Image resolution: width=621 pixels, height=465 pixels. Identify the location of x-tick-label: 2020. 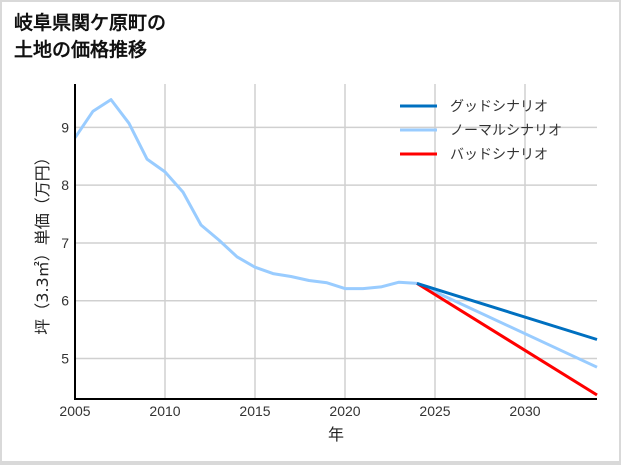
(344, 411).